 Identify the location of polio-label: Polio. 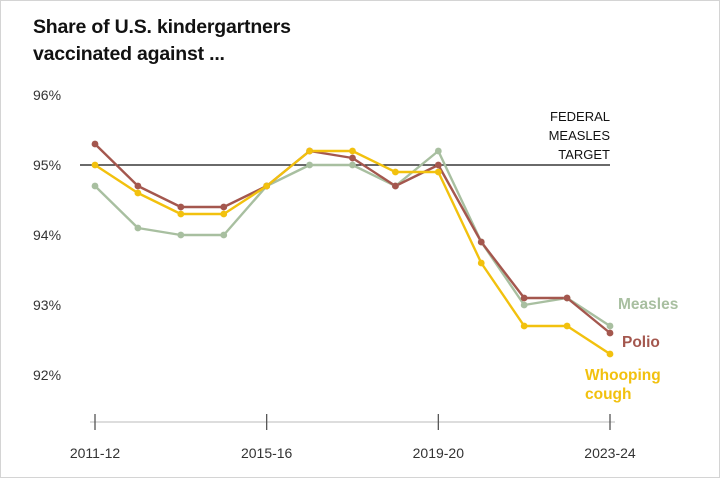
(641, 342).